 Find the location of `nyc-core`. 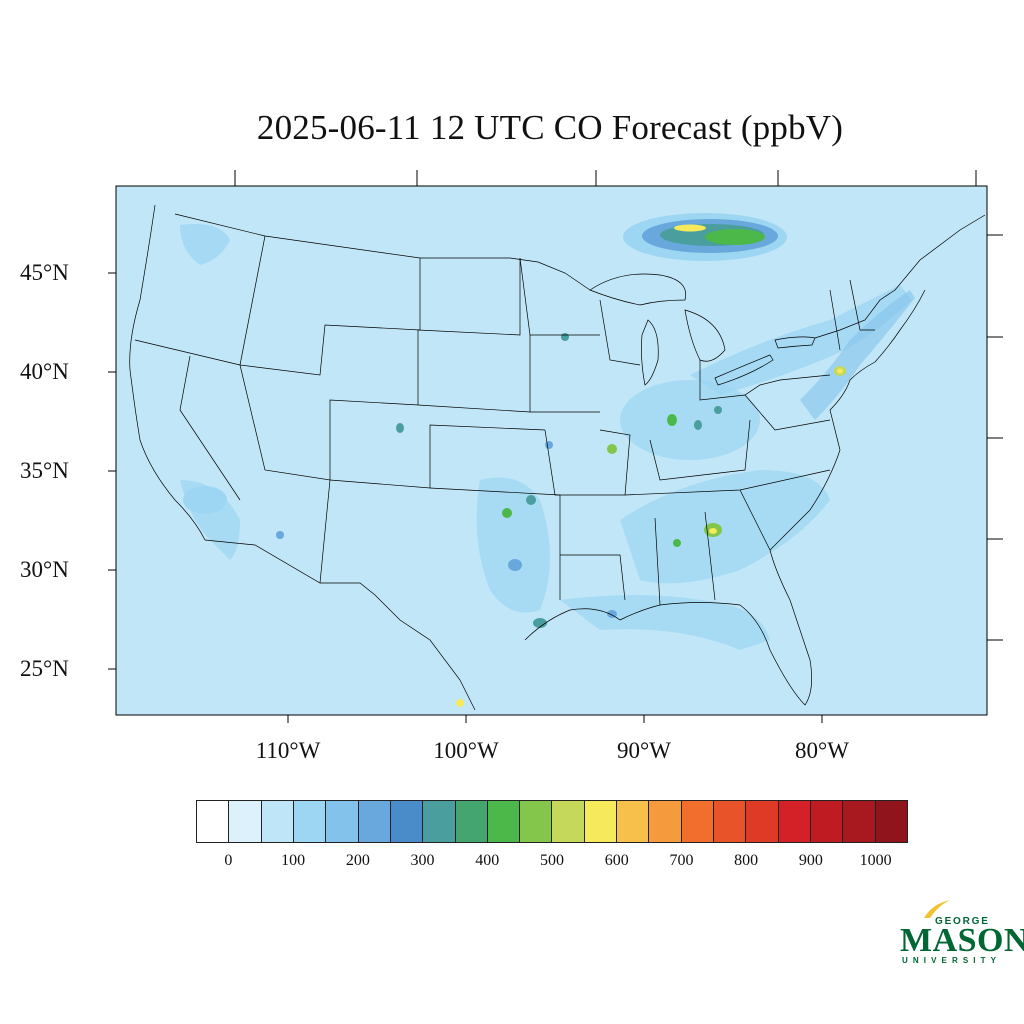

nyc-core is located at coordinates (840, 371).